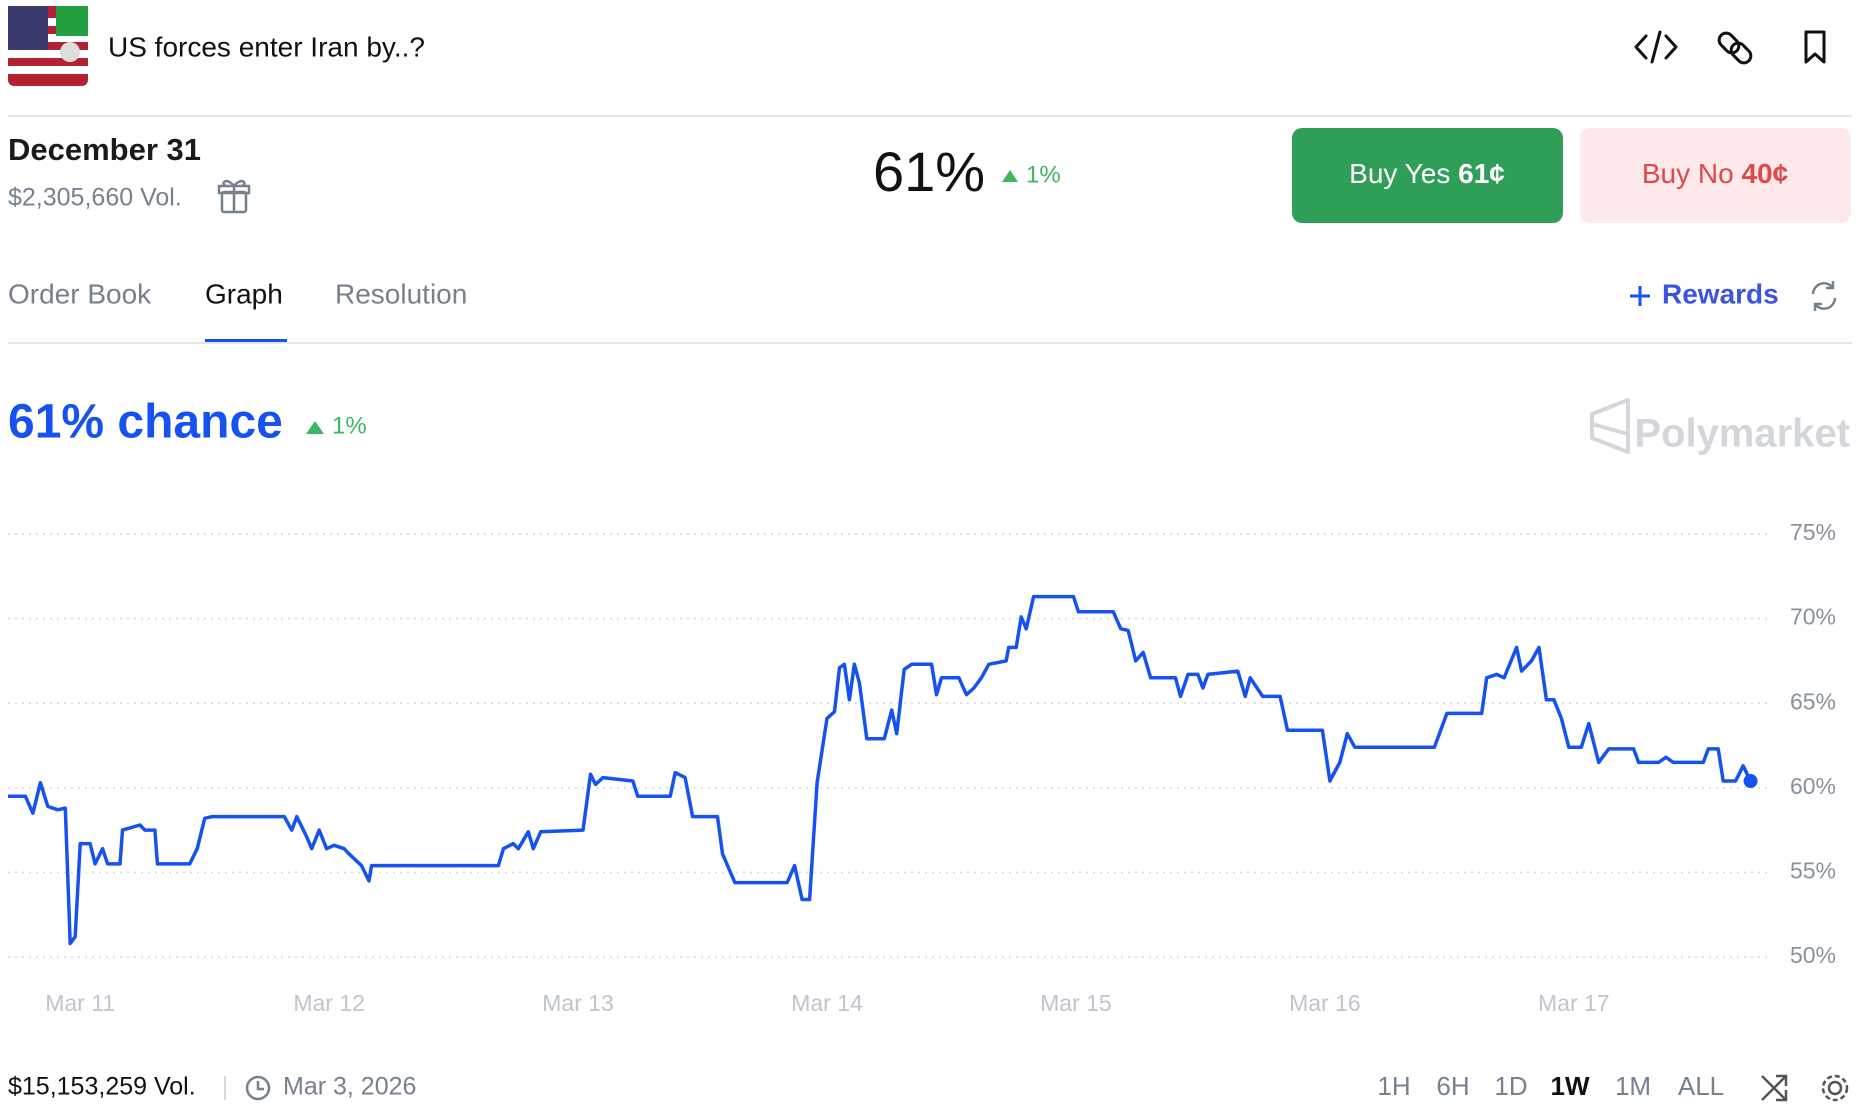 This screenshot has width=1860, height=1112. I want to click on plus-icon, so click(1640, 296).